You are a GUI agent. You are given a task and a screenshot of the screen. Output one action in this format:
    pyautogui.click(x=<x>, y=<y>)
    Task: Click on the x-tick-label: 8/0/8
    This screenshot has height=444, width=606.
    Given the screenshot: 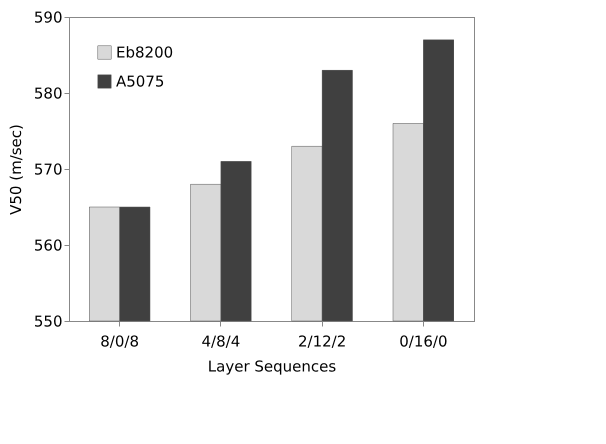 What is the action you would take?
    pyautogui.click(x=119, y=341)
    